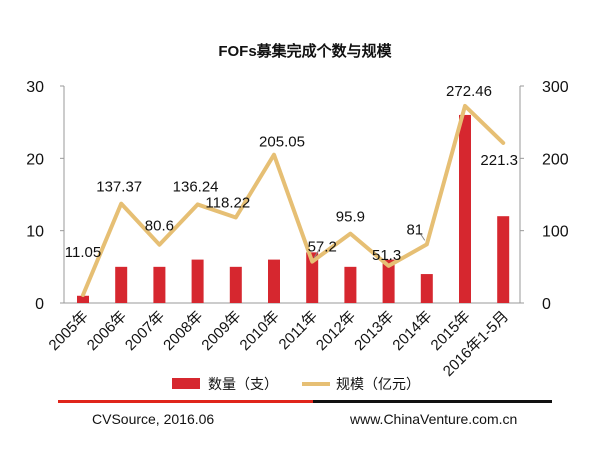 Image resolution: width=610 pixels, height=454 pixels. What do you see at coordinates (336, 331) in the screenshot?
I see `x-tick-label: 2012年` at bounding box center [336, 331].